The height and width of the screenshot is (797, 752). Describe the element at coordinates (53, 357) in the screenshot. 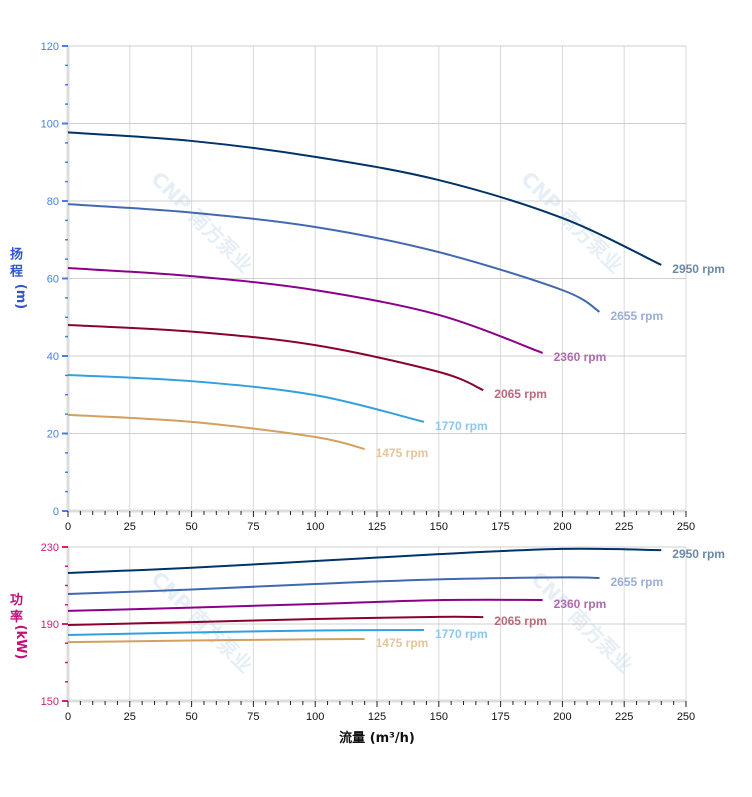

I see `y-tick-label: 40` at that location.